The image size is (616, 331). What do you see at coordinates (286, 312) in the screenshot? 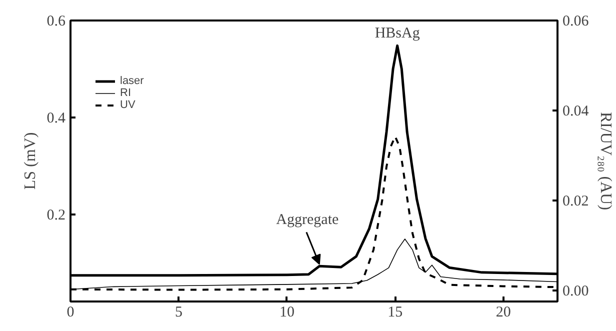
I see `x-tick-label: 10` at bounding box center [286, 312].